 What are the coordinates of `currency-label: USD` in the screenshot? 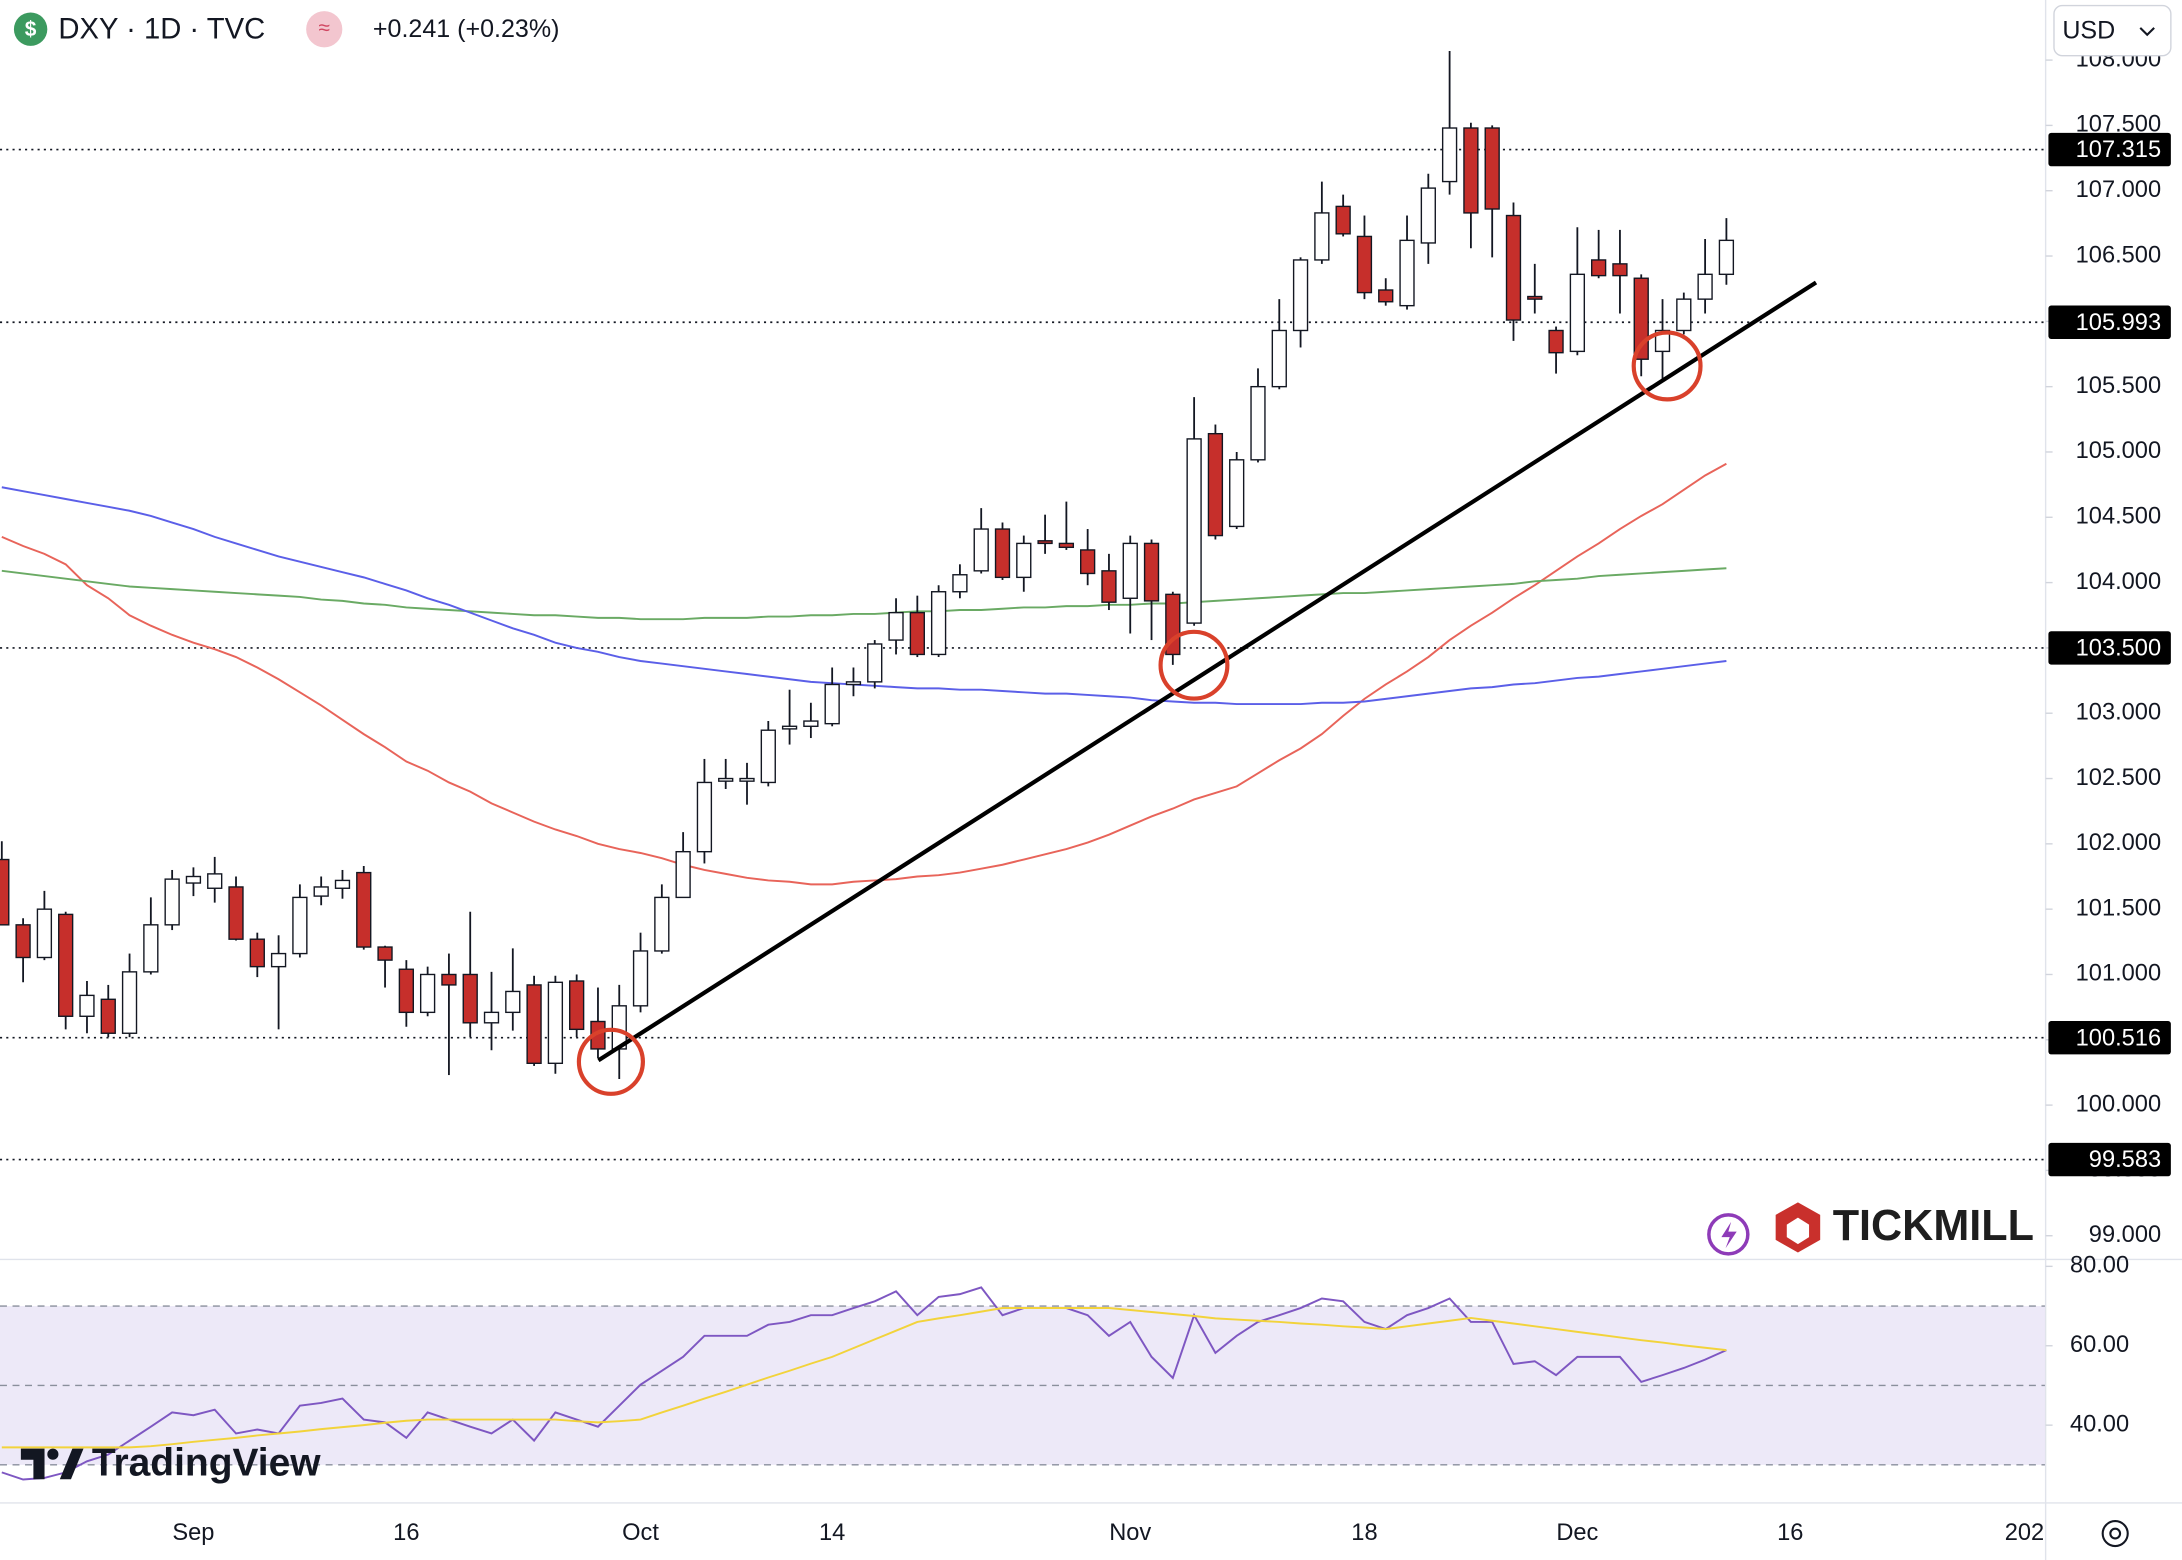 It's located at (2088, 31).